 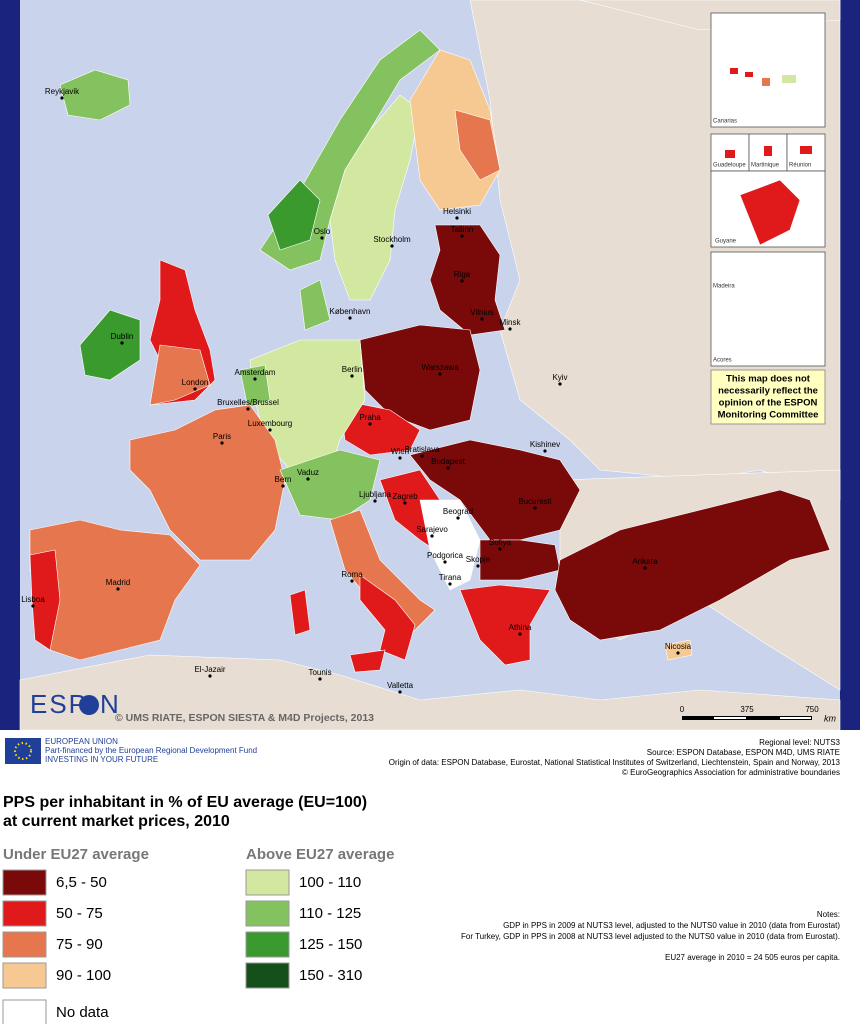 I want to click on city-label: Roma, so click(x=352, y=574).